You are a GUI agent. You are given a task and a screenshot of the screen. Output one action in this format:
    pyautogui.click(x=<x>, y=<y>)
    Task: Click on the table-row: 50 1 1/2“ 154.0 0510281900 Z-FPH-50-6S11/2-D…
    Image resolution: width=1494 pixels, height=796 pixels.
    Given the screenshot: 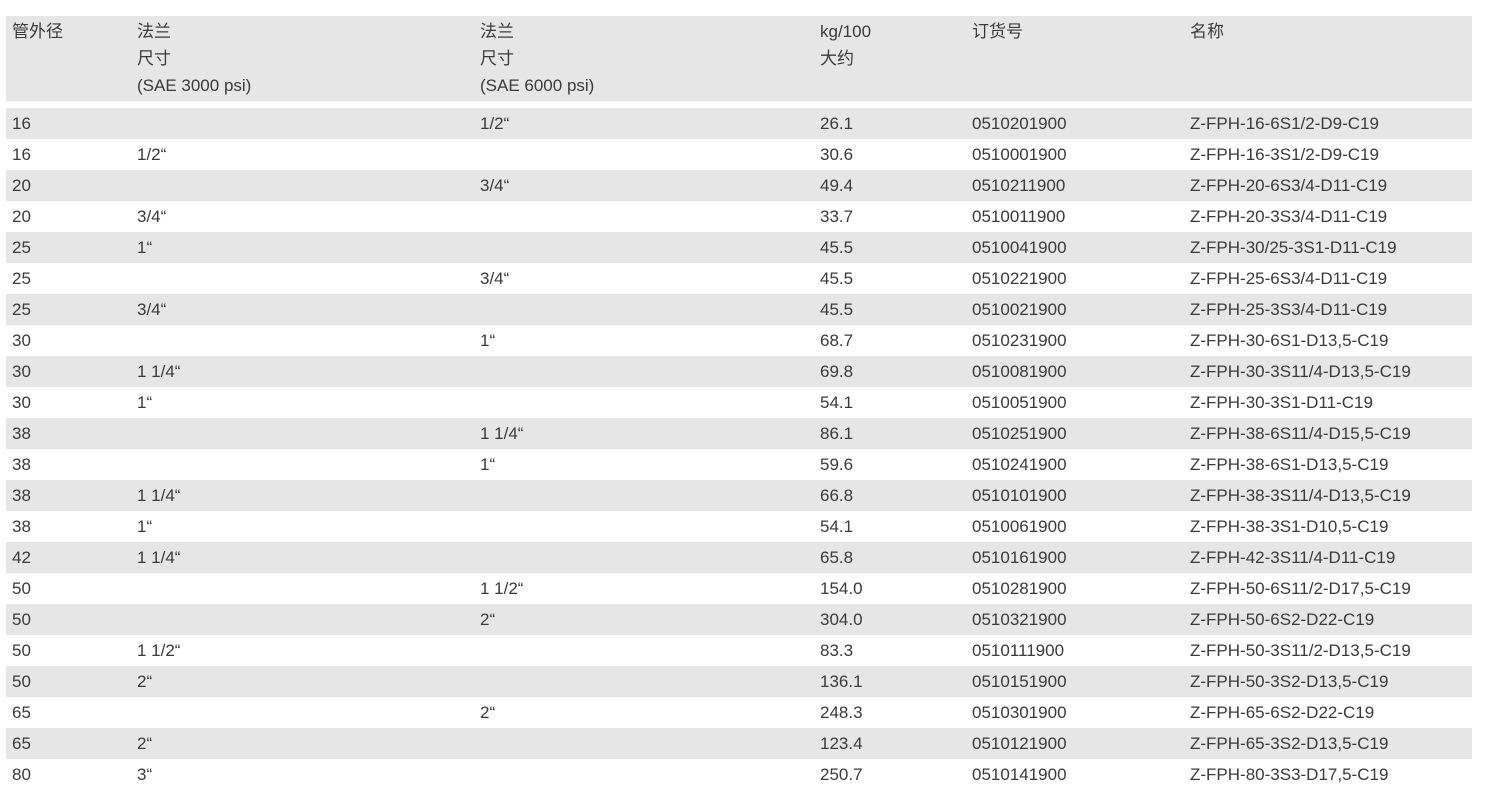 What is the action you would take?
    pyautogui.click(x=739, y=588)
    